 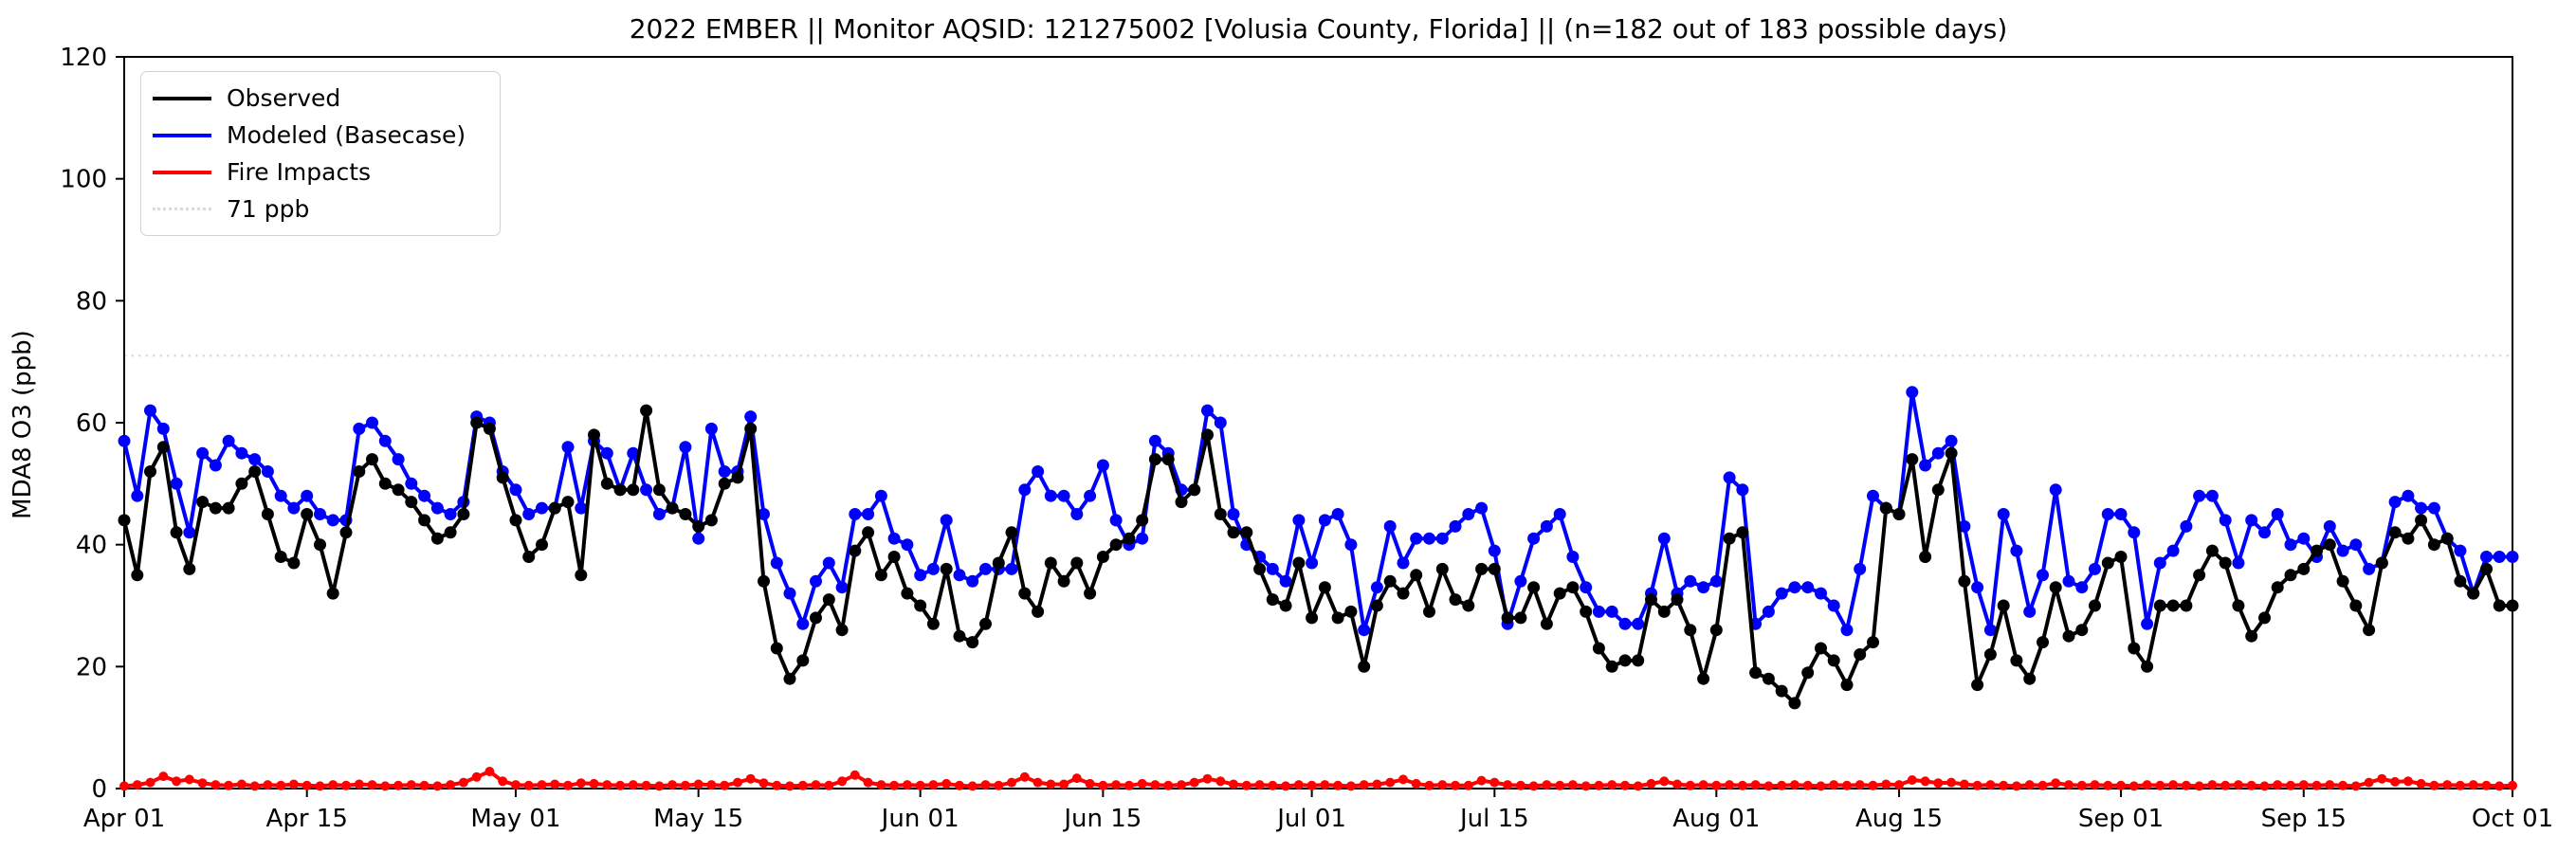 I want to click on threshold-line-sample-icon, so click(x=182, y=209).